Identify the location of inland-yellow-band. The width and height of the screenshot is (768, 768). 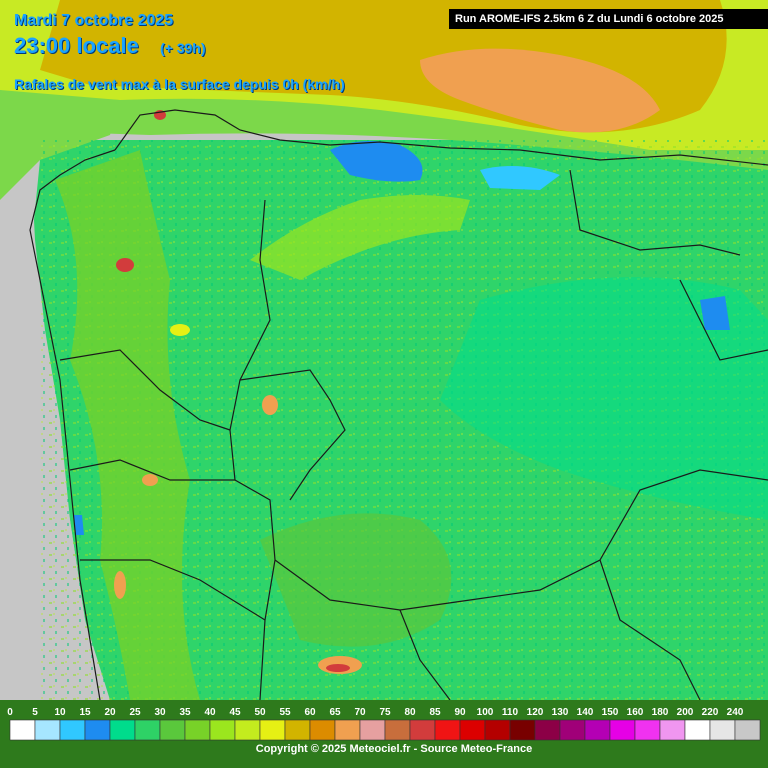
(360, 237).